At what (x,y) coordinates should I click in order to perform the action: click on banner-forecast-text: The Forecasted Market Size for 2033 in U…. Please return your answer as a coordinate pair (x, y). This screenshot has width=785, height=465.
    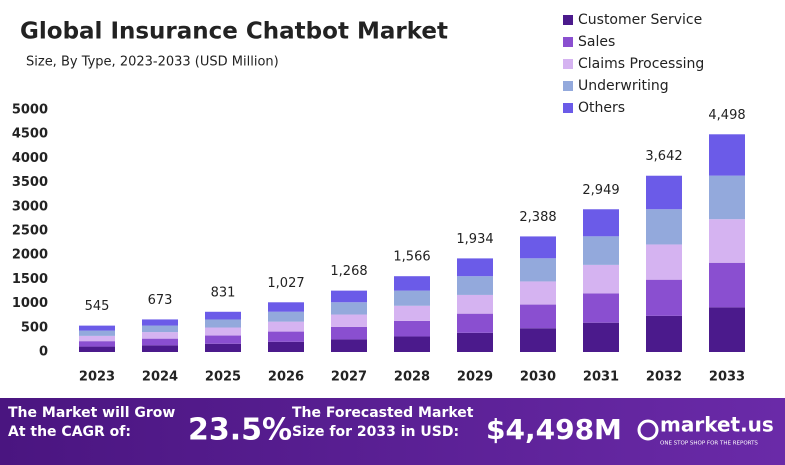
    Looking at the image, I should click on (383, 422).